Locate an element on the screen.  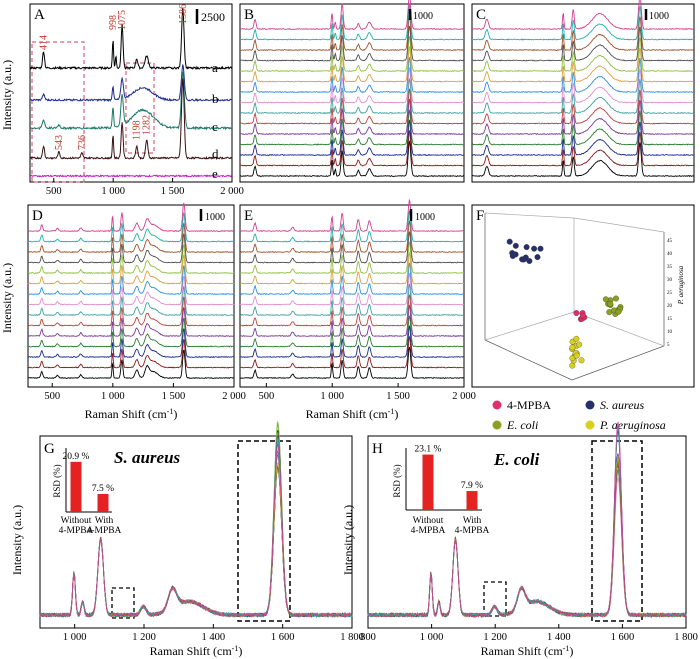
panel-d-xlabel: Raman Shift (cm-1) is located at coordinates (131, 414).